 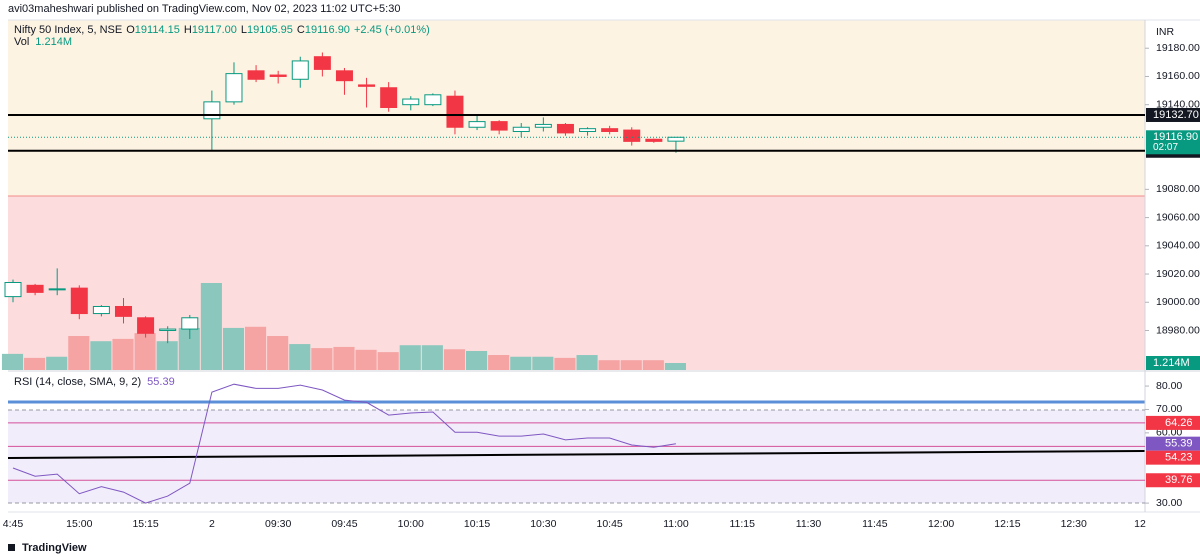 What do you see at coordinates (344, 443) in the screenshot?
I see `rsi-line` at bounding box center [344, 443].